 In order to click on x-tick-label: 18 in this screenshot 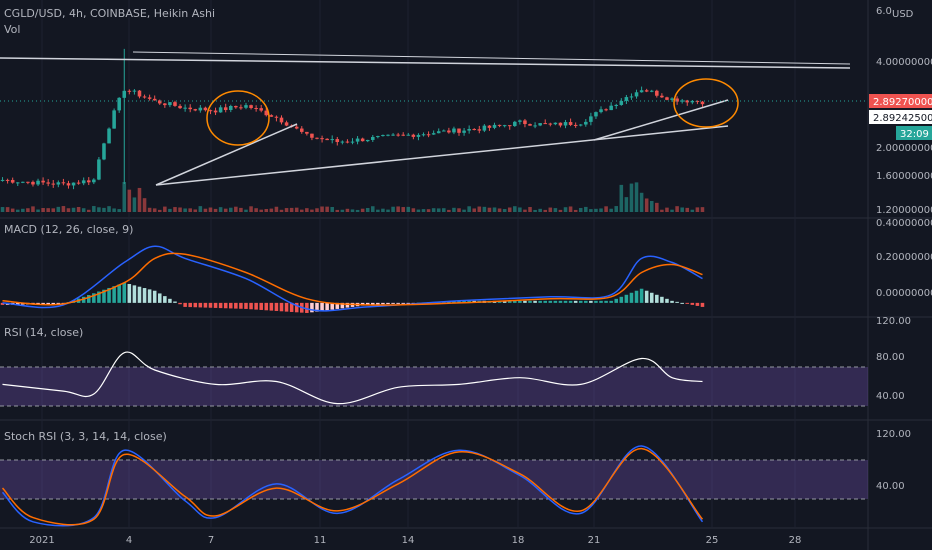, I will do `click(518, 540)`.